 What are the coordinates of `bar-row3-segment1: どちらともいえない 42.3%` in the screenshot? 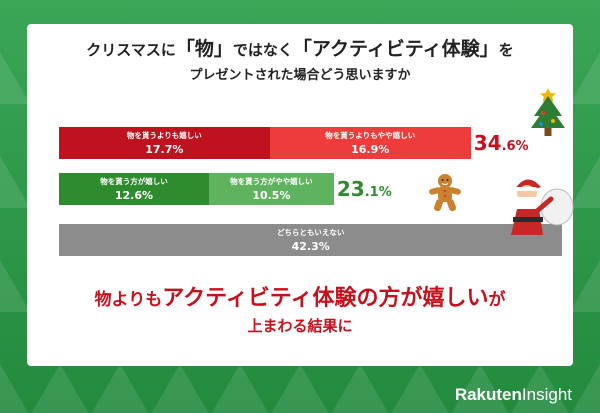 It's located at (311, 240).